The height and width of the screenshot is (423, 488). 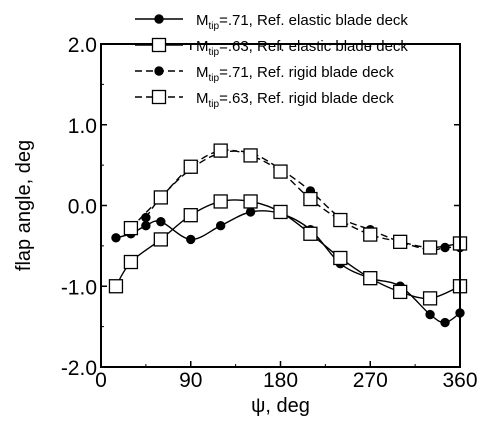 I want to click on y-tick-label: -1.0, so click(x=79, y=287).